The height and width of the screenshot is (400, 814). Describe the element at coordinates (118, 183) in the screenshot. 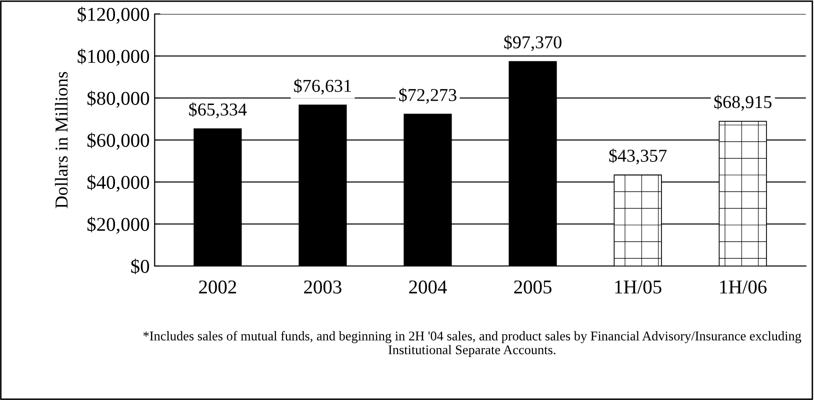

I see `y-tick-label: $40,000` at that location.